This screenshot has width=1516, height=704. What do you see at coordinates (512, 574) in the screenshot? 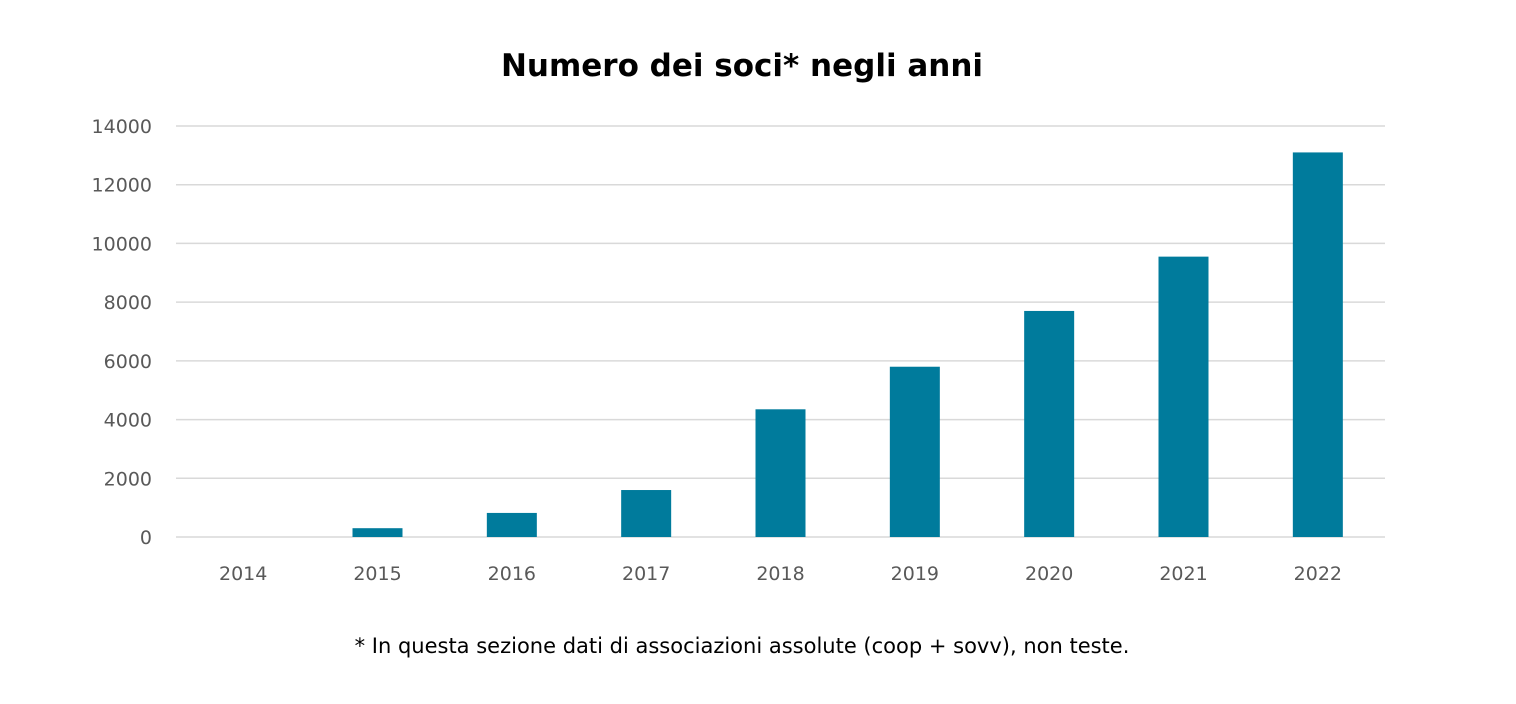
I see `x-tick-label: 2016` at bounding box center [512, 574].